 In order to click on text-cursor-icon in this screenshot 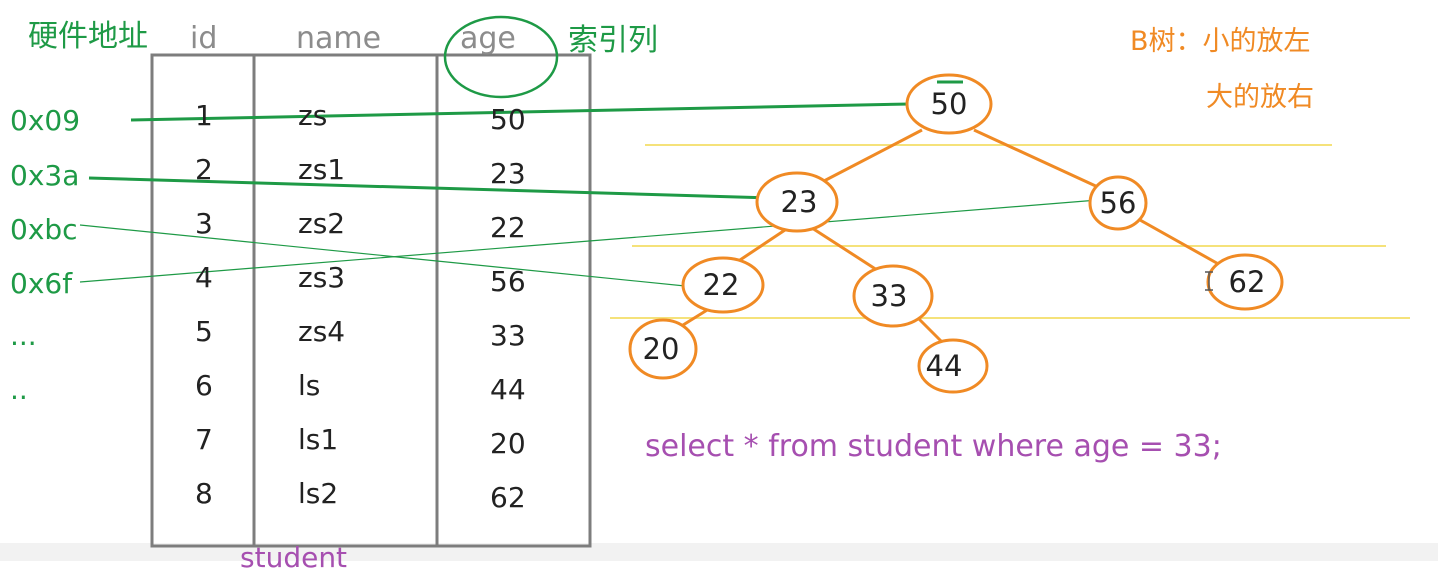, I will do `click(1209, 281)`.